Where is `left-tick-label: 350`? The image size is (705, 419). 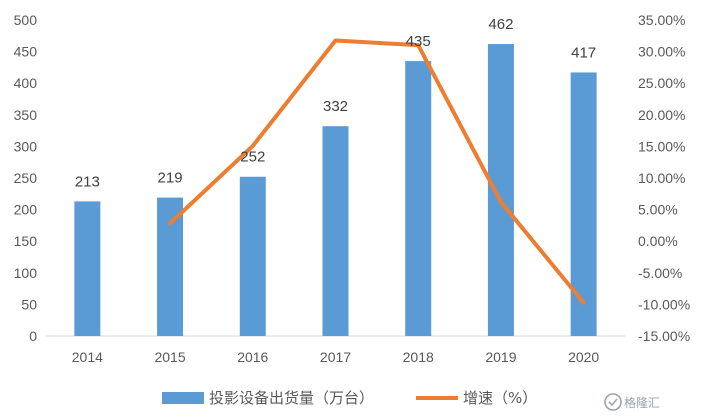 left-tick-label: 350 is located at coordinates (26, 115).